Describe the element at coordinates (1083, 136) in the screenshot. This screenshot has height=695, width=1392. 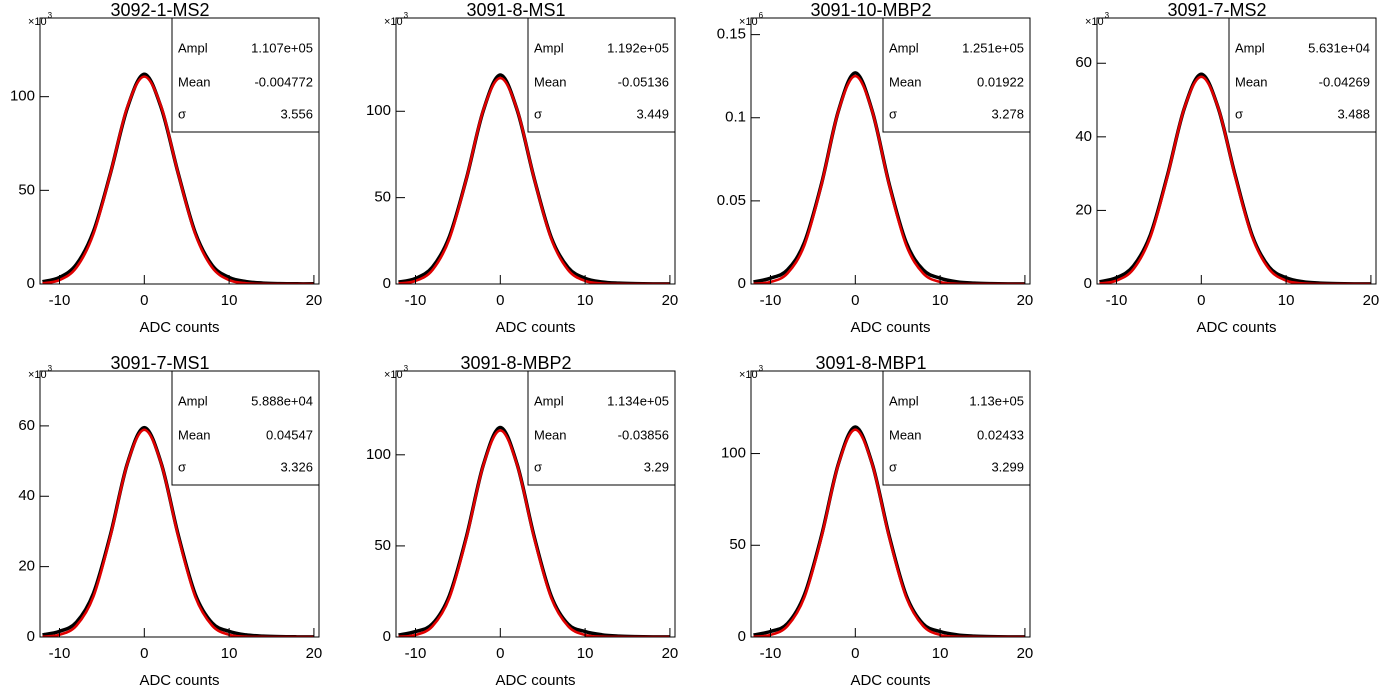
I see `y-tick-label: 40` at that location.